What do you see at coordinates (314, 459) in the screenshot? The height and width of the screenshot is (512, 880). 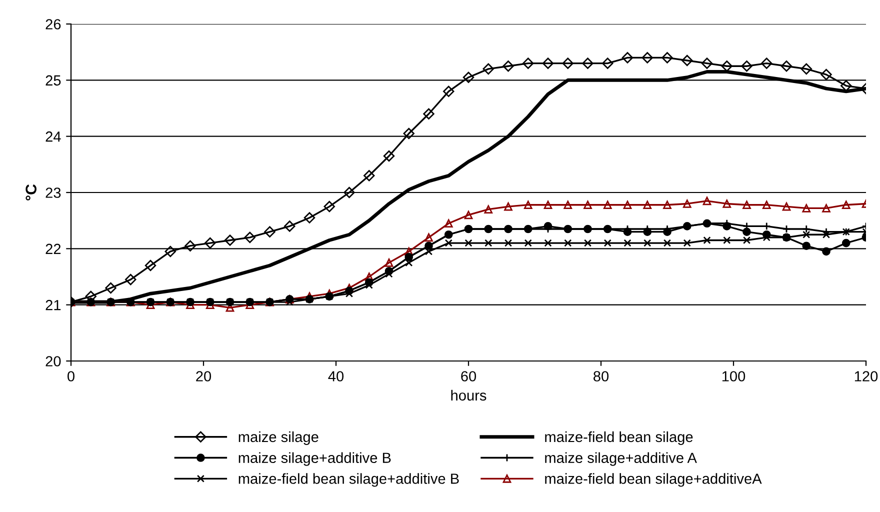 I see `legend-label: maize silage+additive B` at bounding box center [314, 459].